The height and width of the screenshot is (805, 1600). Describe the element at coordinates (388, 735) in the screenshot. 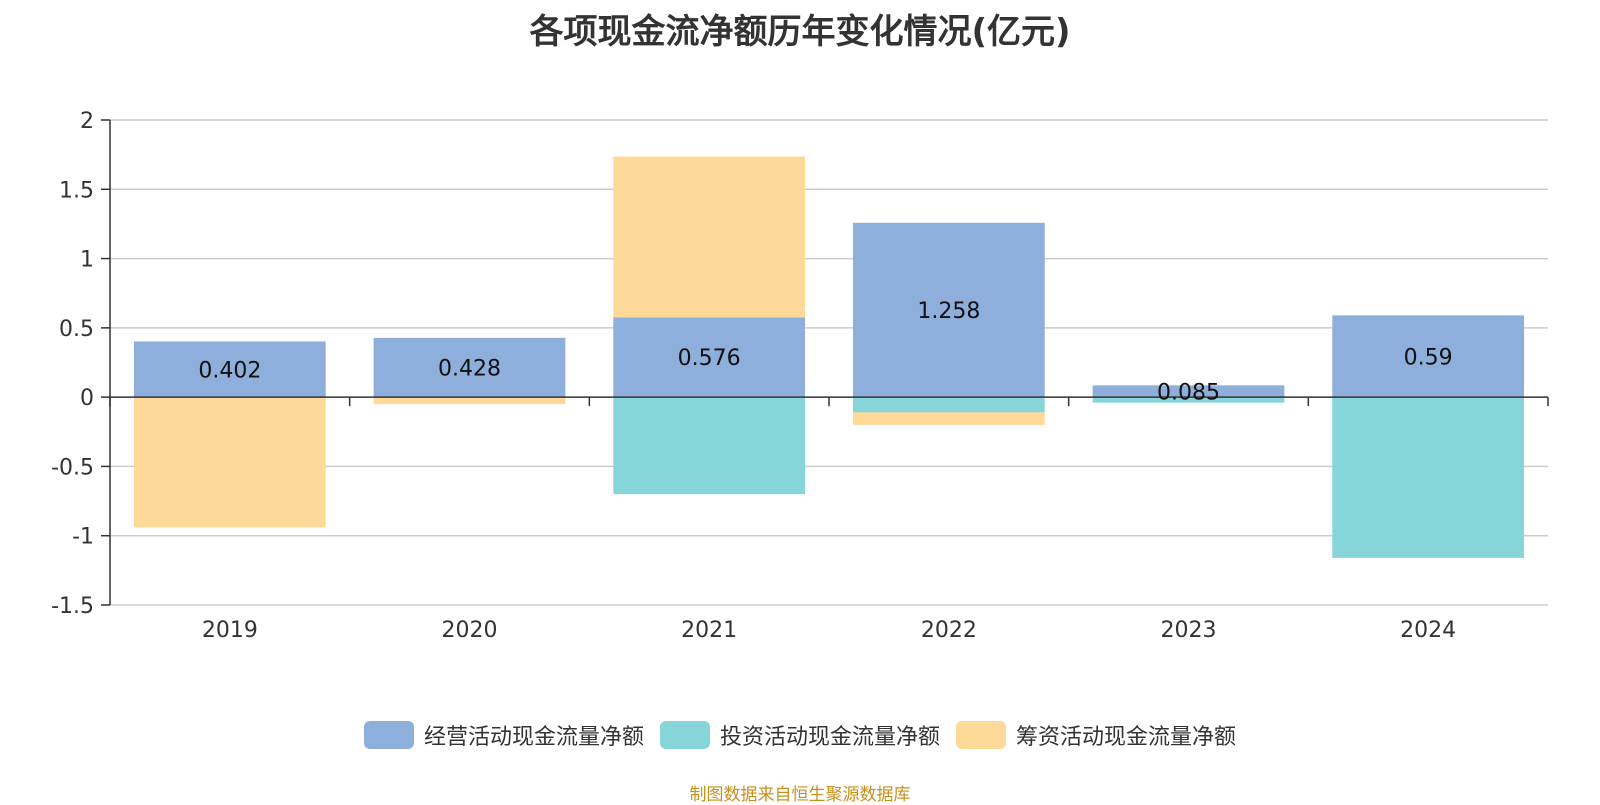

I see `legend-swatch-operating` at that location.